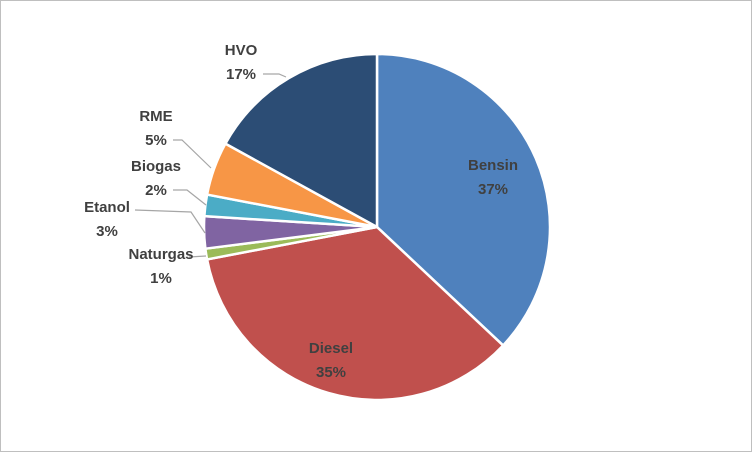 The height and width of the screenshot is (456, 752). I want to click on value-label-biogas: 2%, so click(156, 190).